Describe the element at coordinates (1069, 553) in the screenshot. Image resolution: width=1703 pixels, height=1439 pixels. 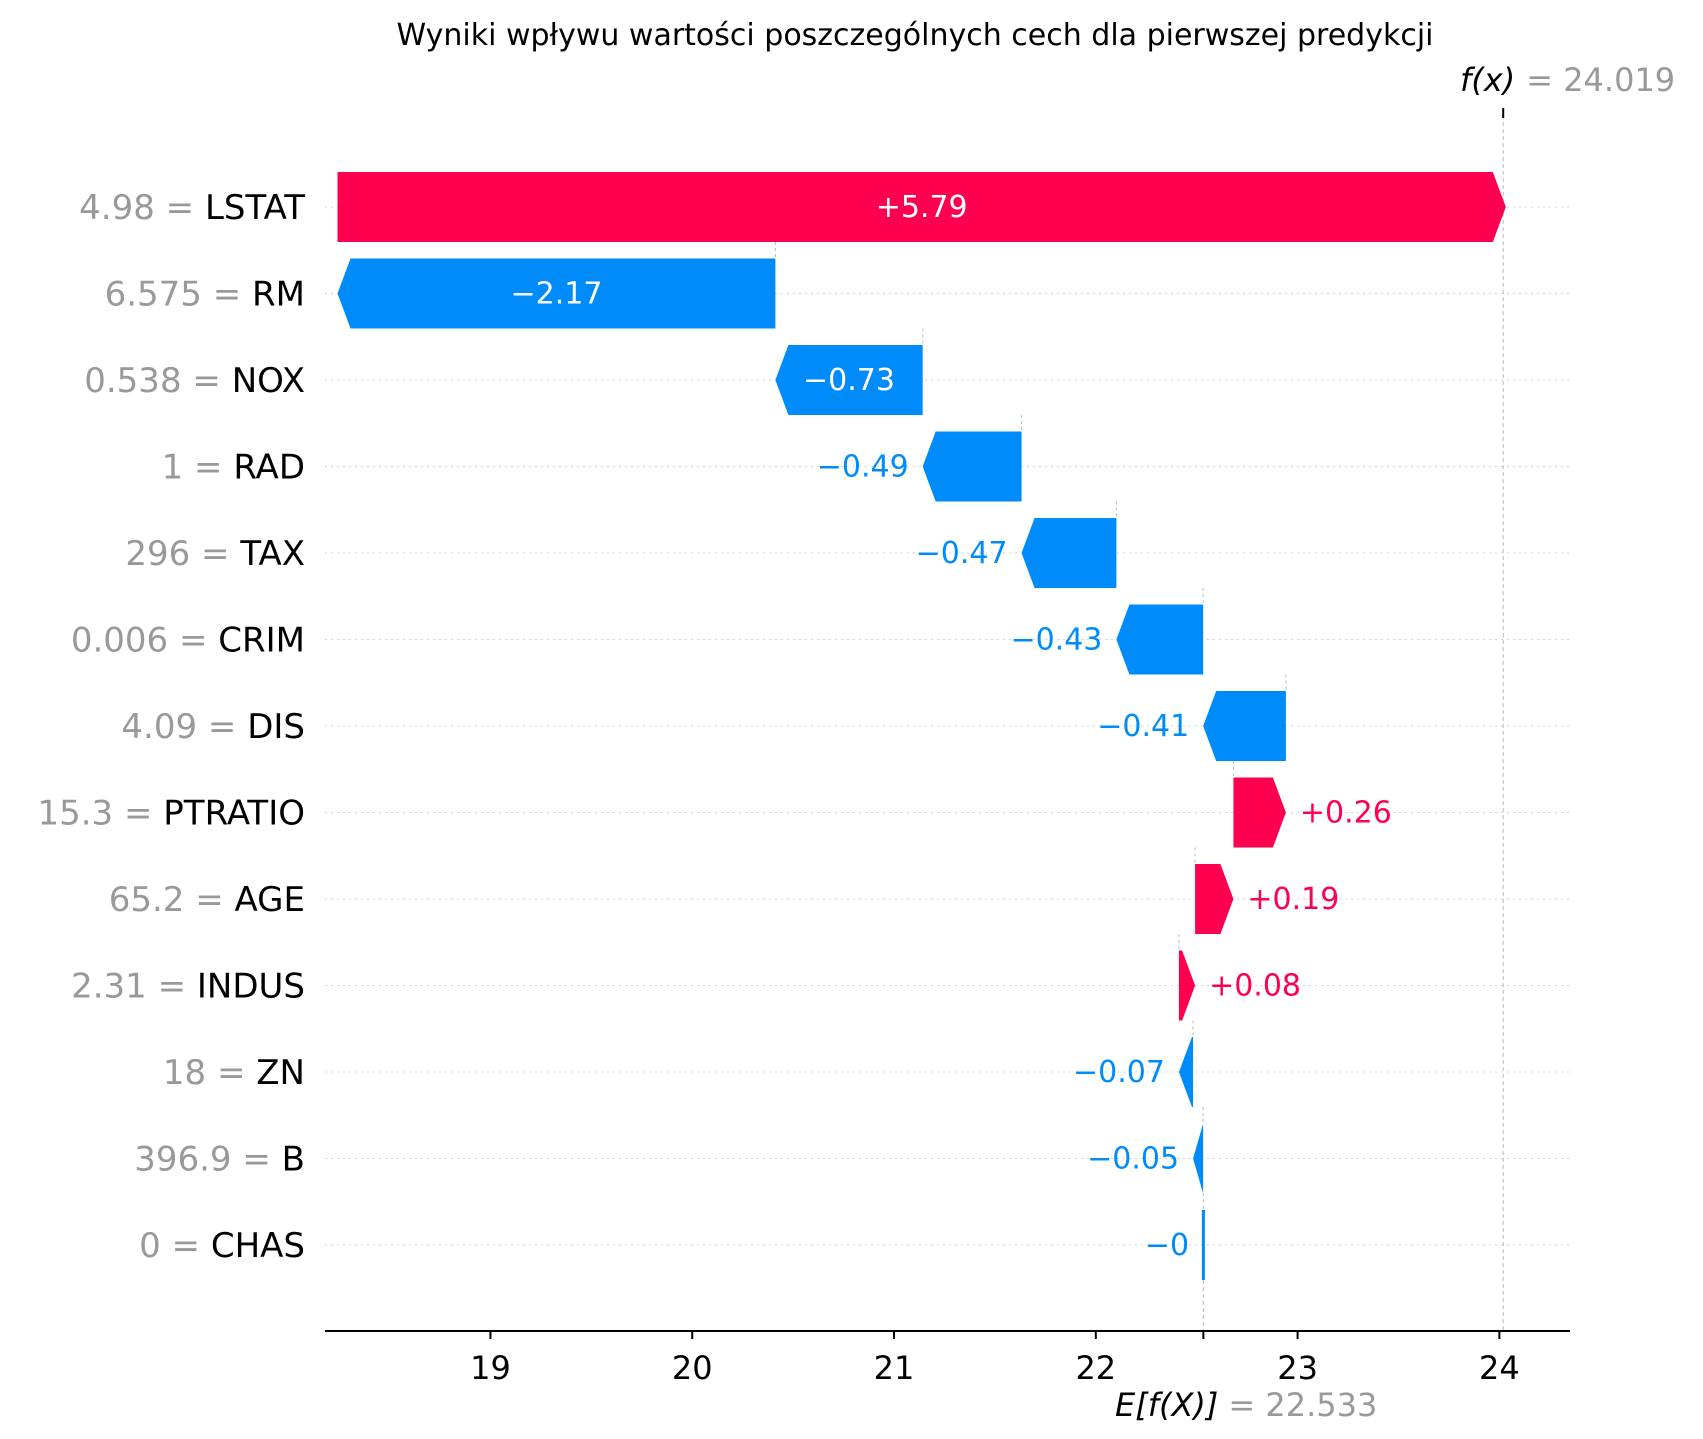
I see `bar-tax` at that location.